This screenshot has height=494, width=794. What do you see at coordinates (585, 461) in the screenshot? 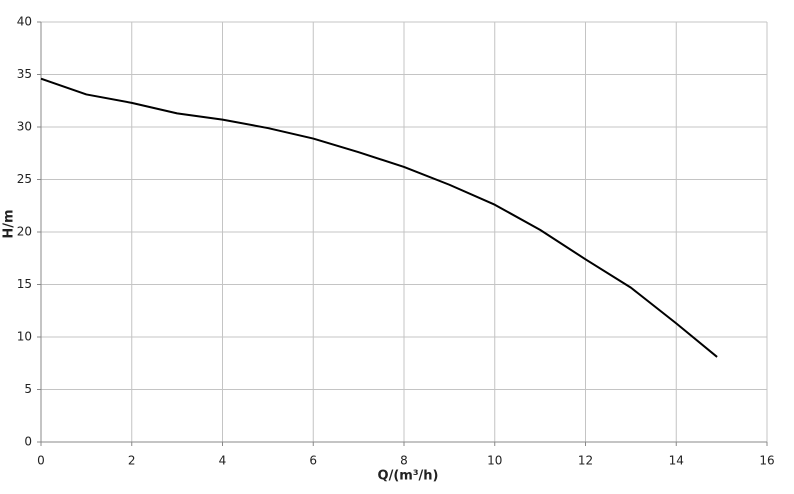
I see `x-tick-label: 12` at bounding box center [585, 461].